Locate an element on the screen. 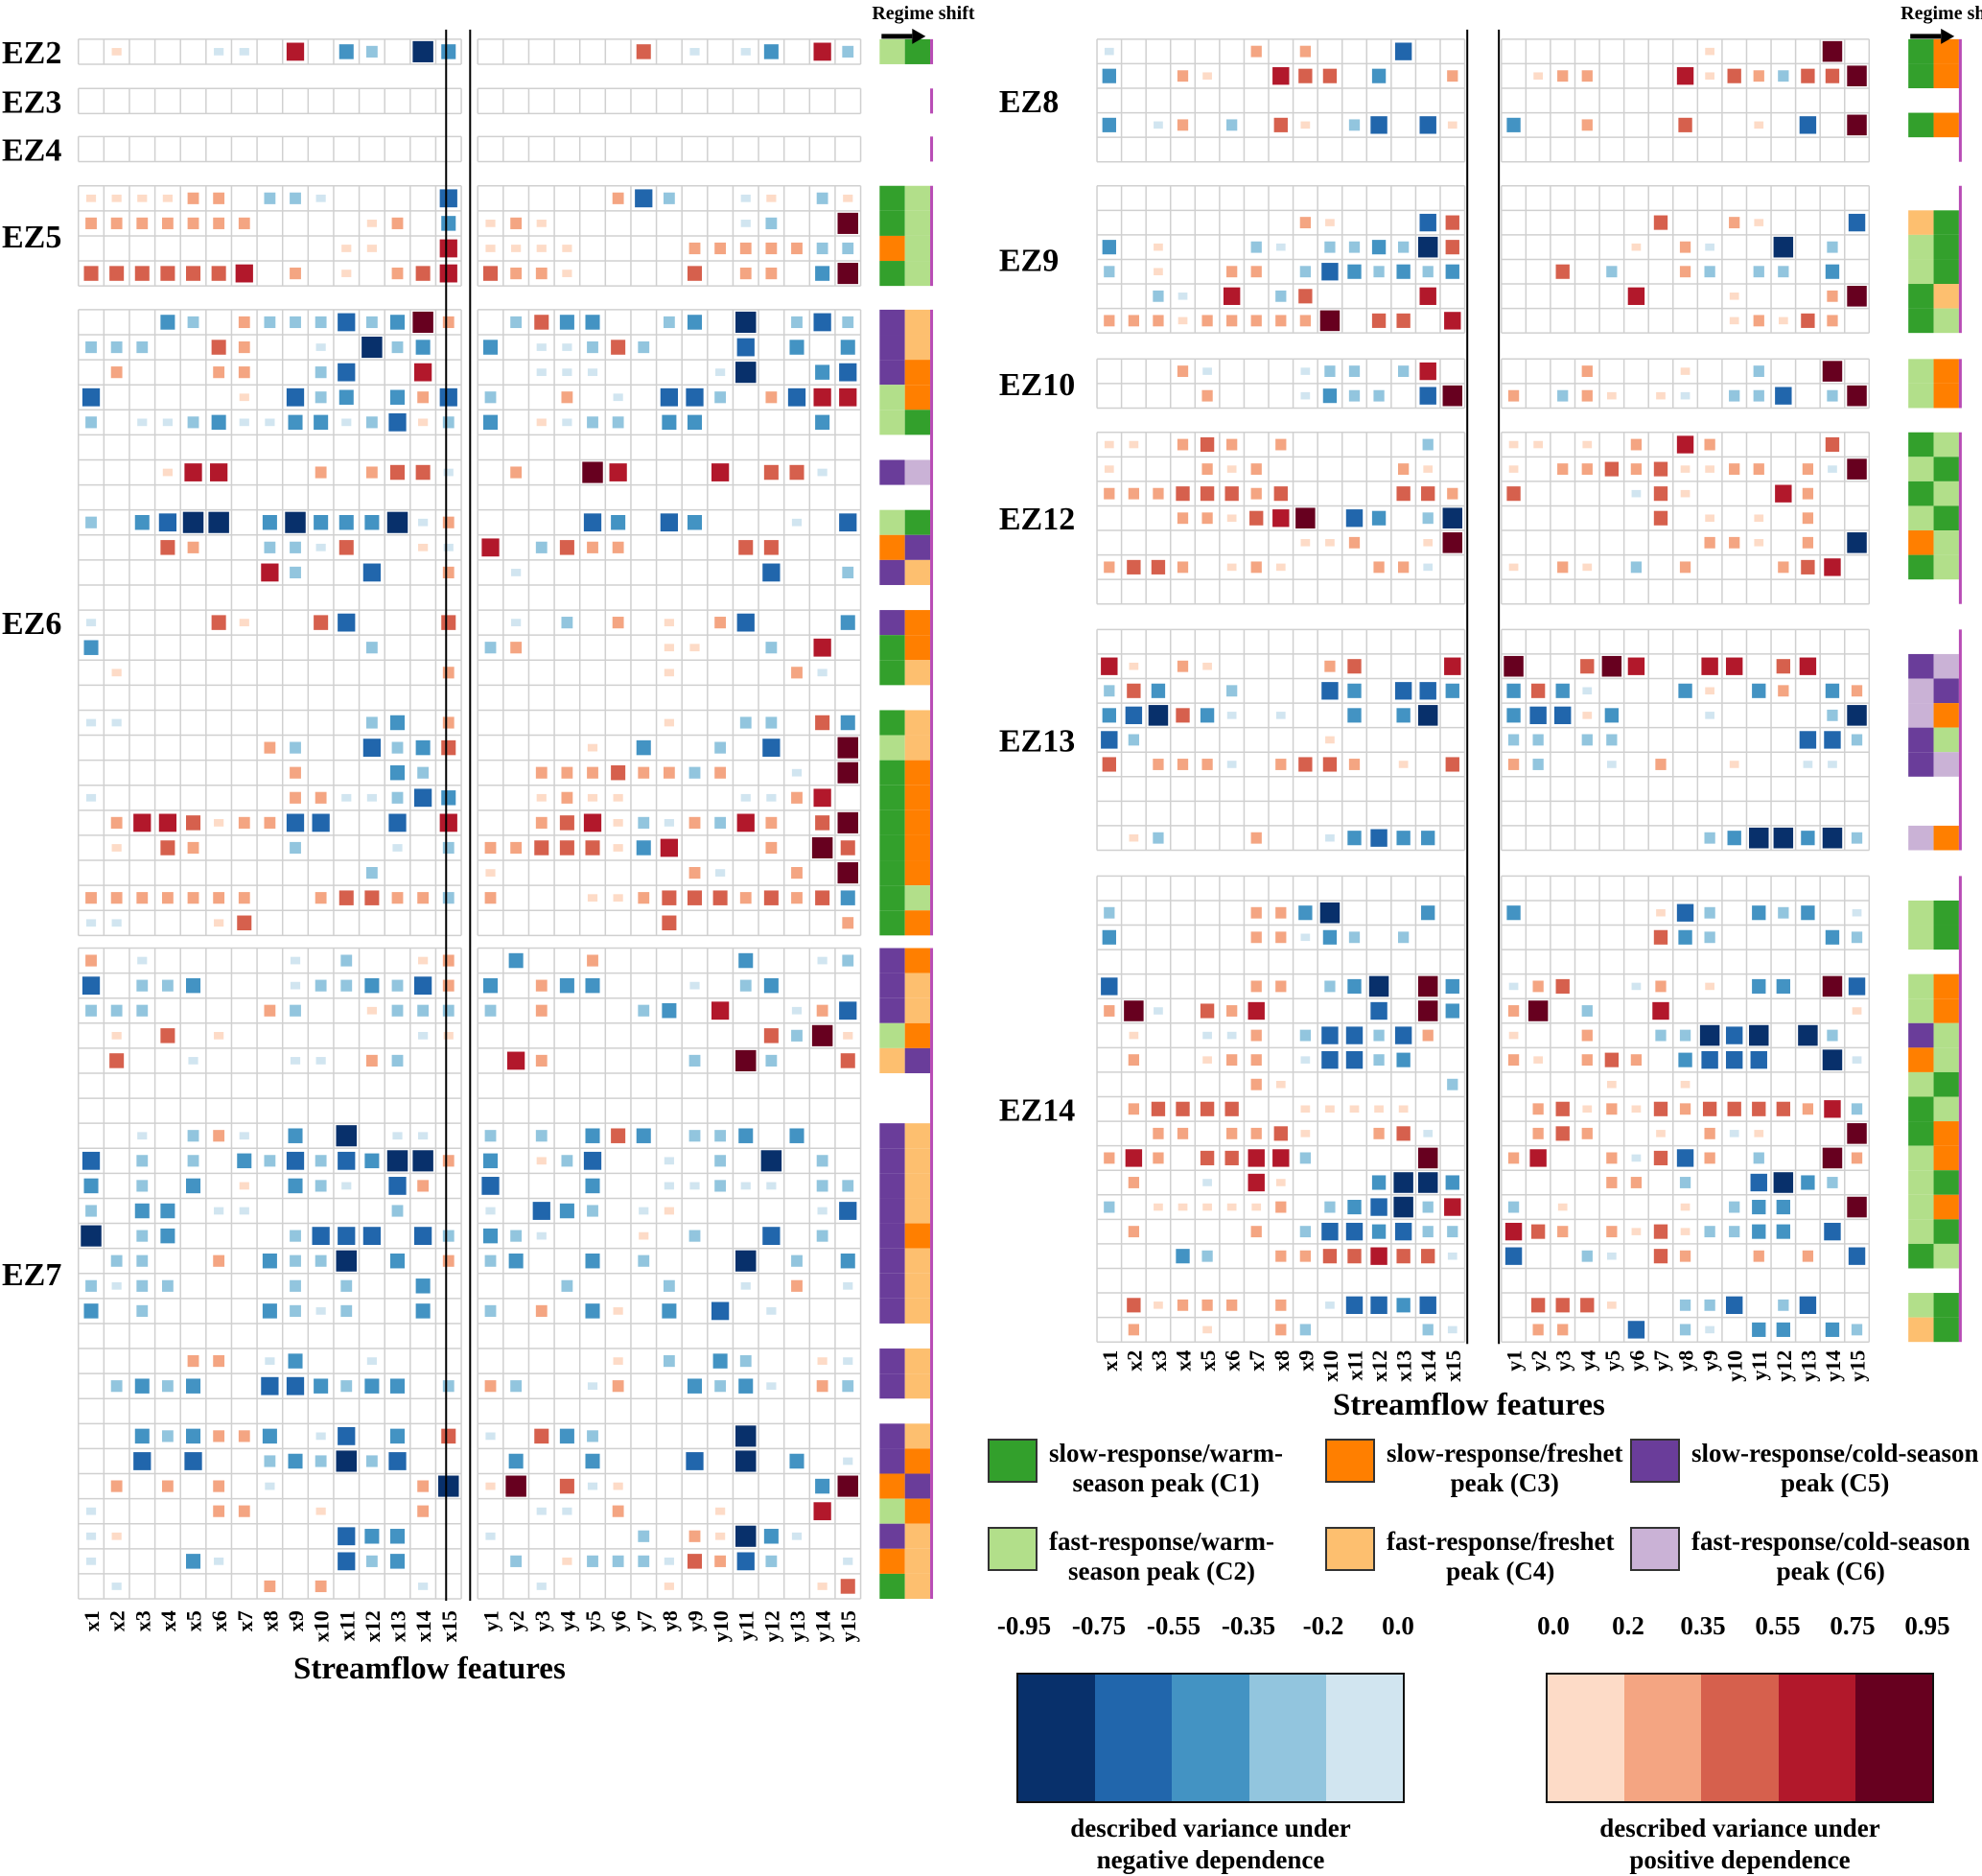 The width and height of the screenshot is (1982, 1876). cell-ez6-x15 is located at coordinates (449, 798).